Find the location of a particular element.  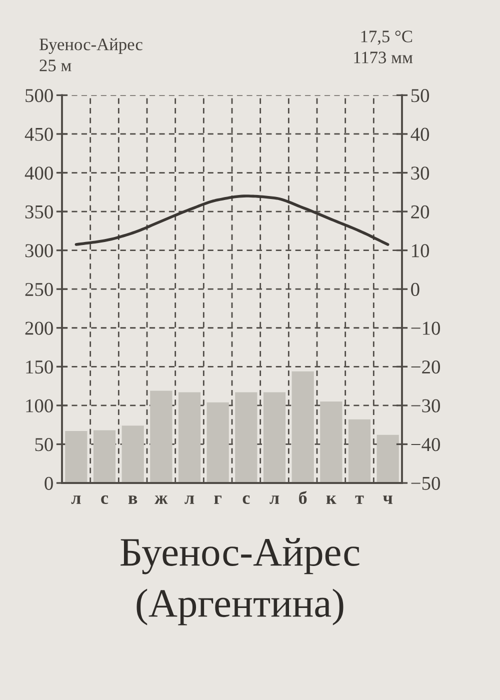

x-tick-label: б is located at coordinates (303, 497).